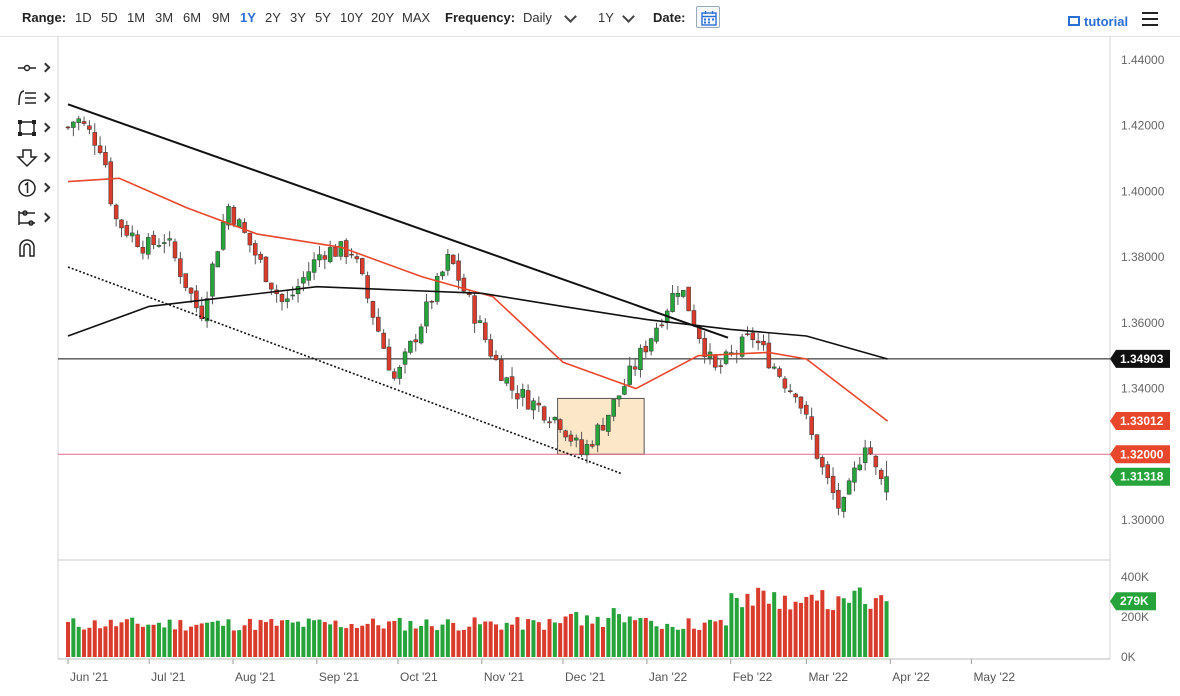  I want to click on range-5y: 5Y, so click(323, 17).